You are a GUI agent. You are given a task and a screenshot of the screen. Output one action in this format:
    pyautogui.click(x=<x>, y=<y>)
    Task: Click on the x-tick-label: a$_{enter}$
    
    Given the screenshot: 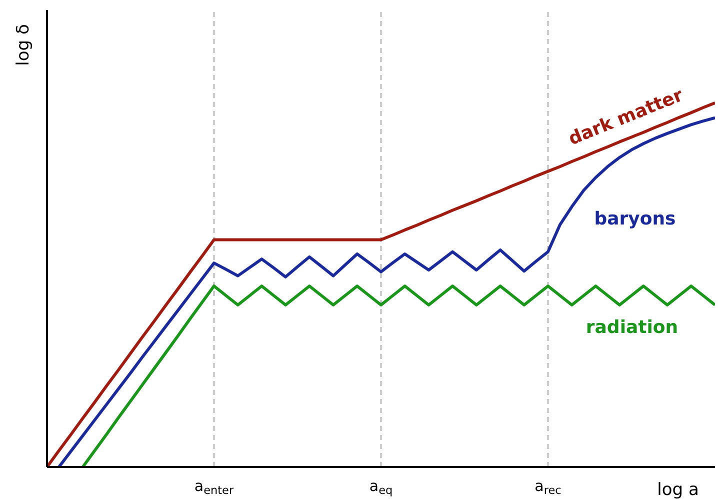 What is the action you would take?
    pyautogui.click(x=214, y=487)
    